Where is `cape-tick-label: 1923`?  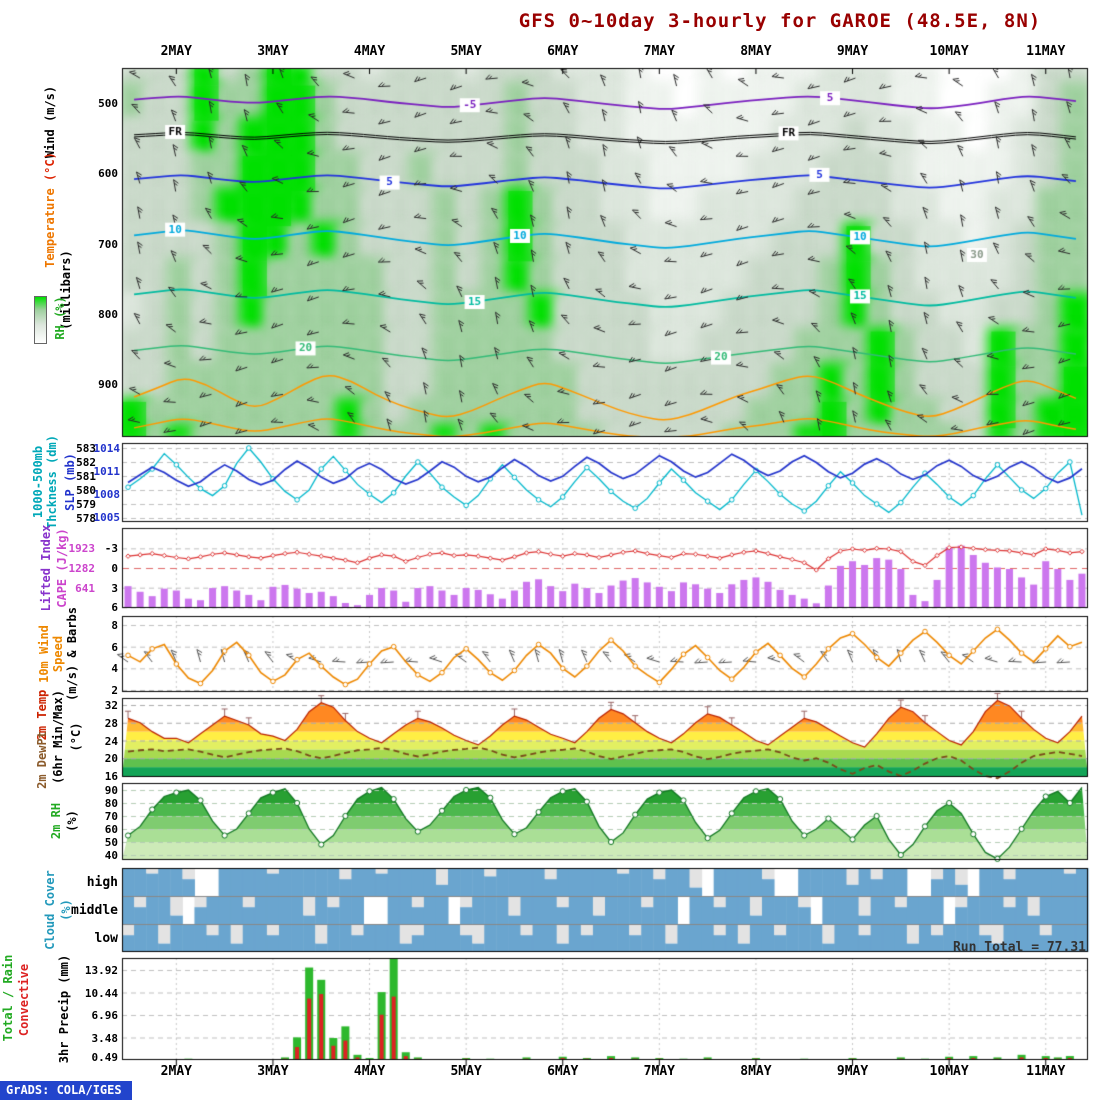 cape-tick-label: 1923 is located at coordinates (82, 549).